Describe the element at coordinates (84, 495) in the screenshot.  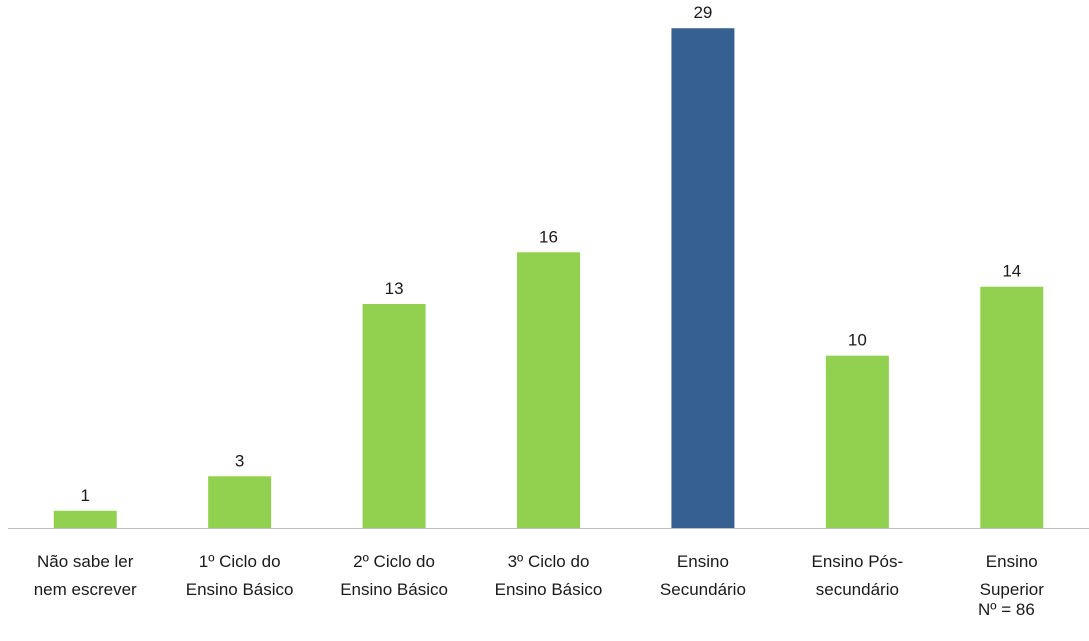
I see `data-label: 1` at that location.